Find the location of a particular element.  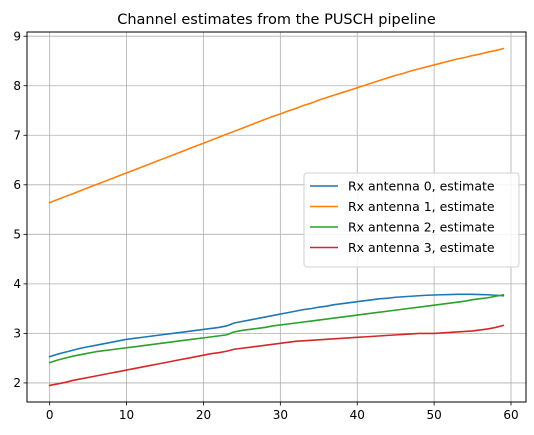

x-tick-label: 30 is located at coordinates (280, 415).